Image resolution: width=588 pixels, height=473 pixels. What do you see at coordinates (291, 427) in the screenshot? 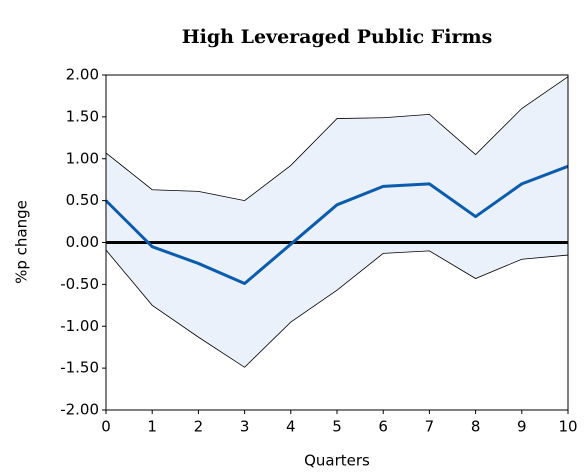
I see `x-tick-label: 4` at bounding box center [291, 427].